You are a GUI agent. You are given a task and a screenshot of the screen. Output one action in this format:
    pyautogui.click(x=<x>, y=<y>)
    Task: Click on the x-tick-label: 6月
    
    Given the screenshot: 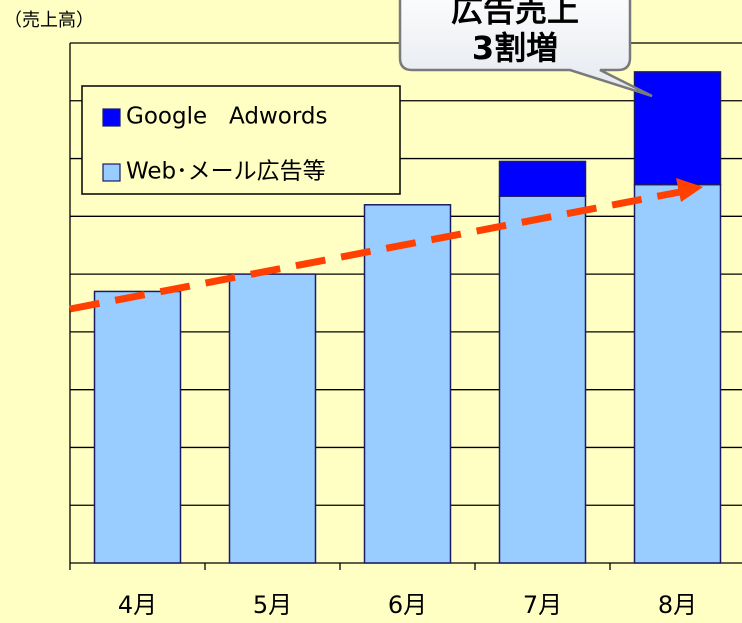 What is the action you would take?
    pyautogui.click(x=407, y=605)
    